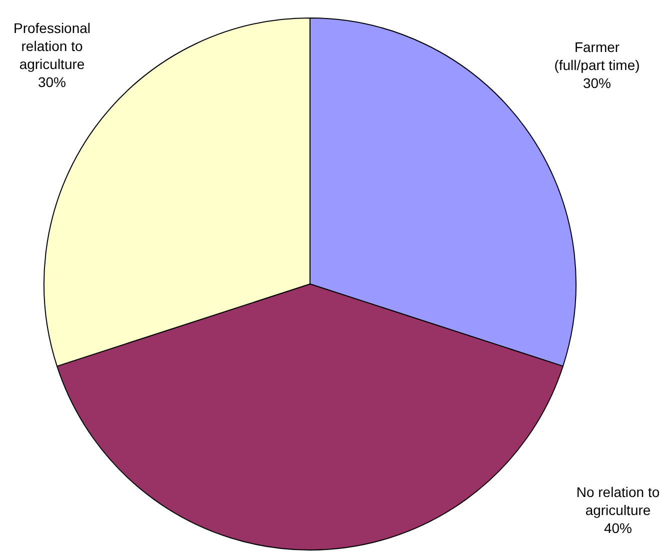 The width and height of the screenshot is (668, 551). Describe the element at coordinates (52, 46) in the screenshot. I see `slice-label: Professional relation to agriculture` at that location.